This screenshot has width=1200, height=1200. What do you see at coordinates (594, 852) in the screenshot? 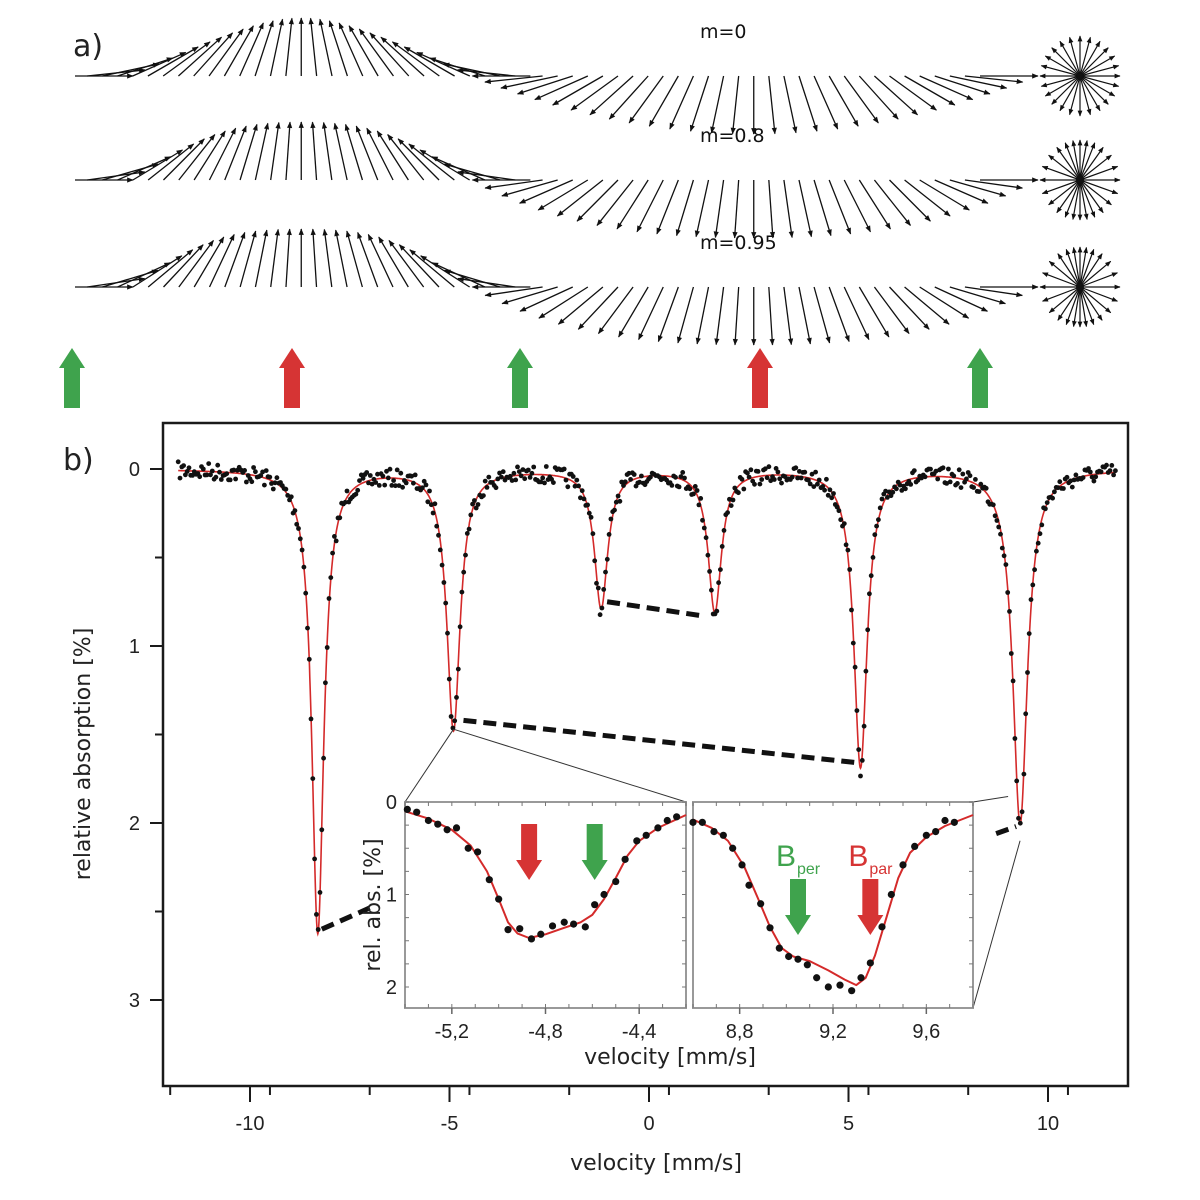
I see `inset-green-arrow` at bounding box center [594, 852].